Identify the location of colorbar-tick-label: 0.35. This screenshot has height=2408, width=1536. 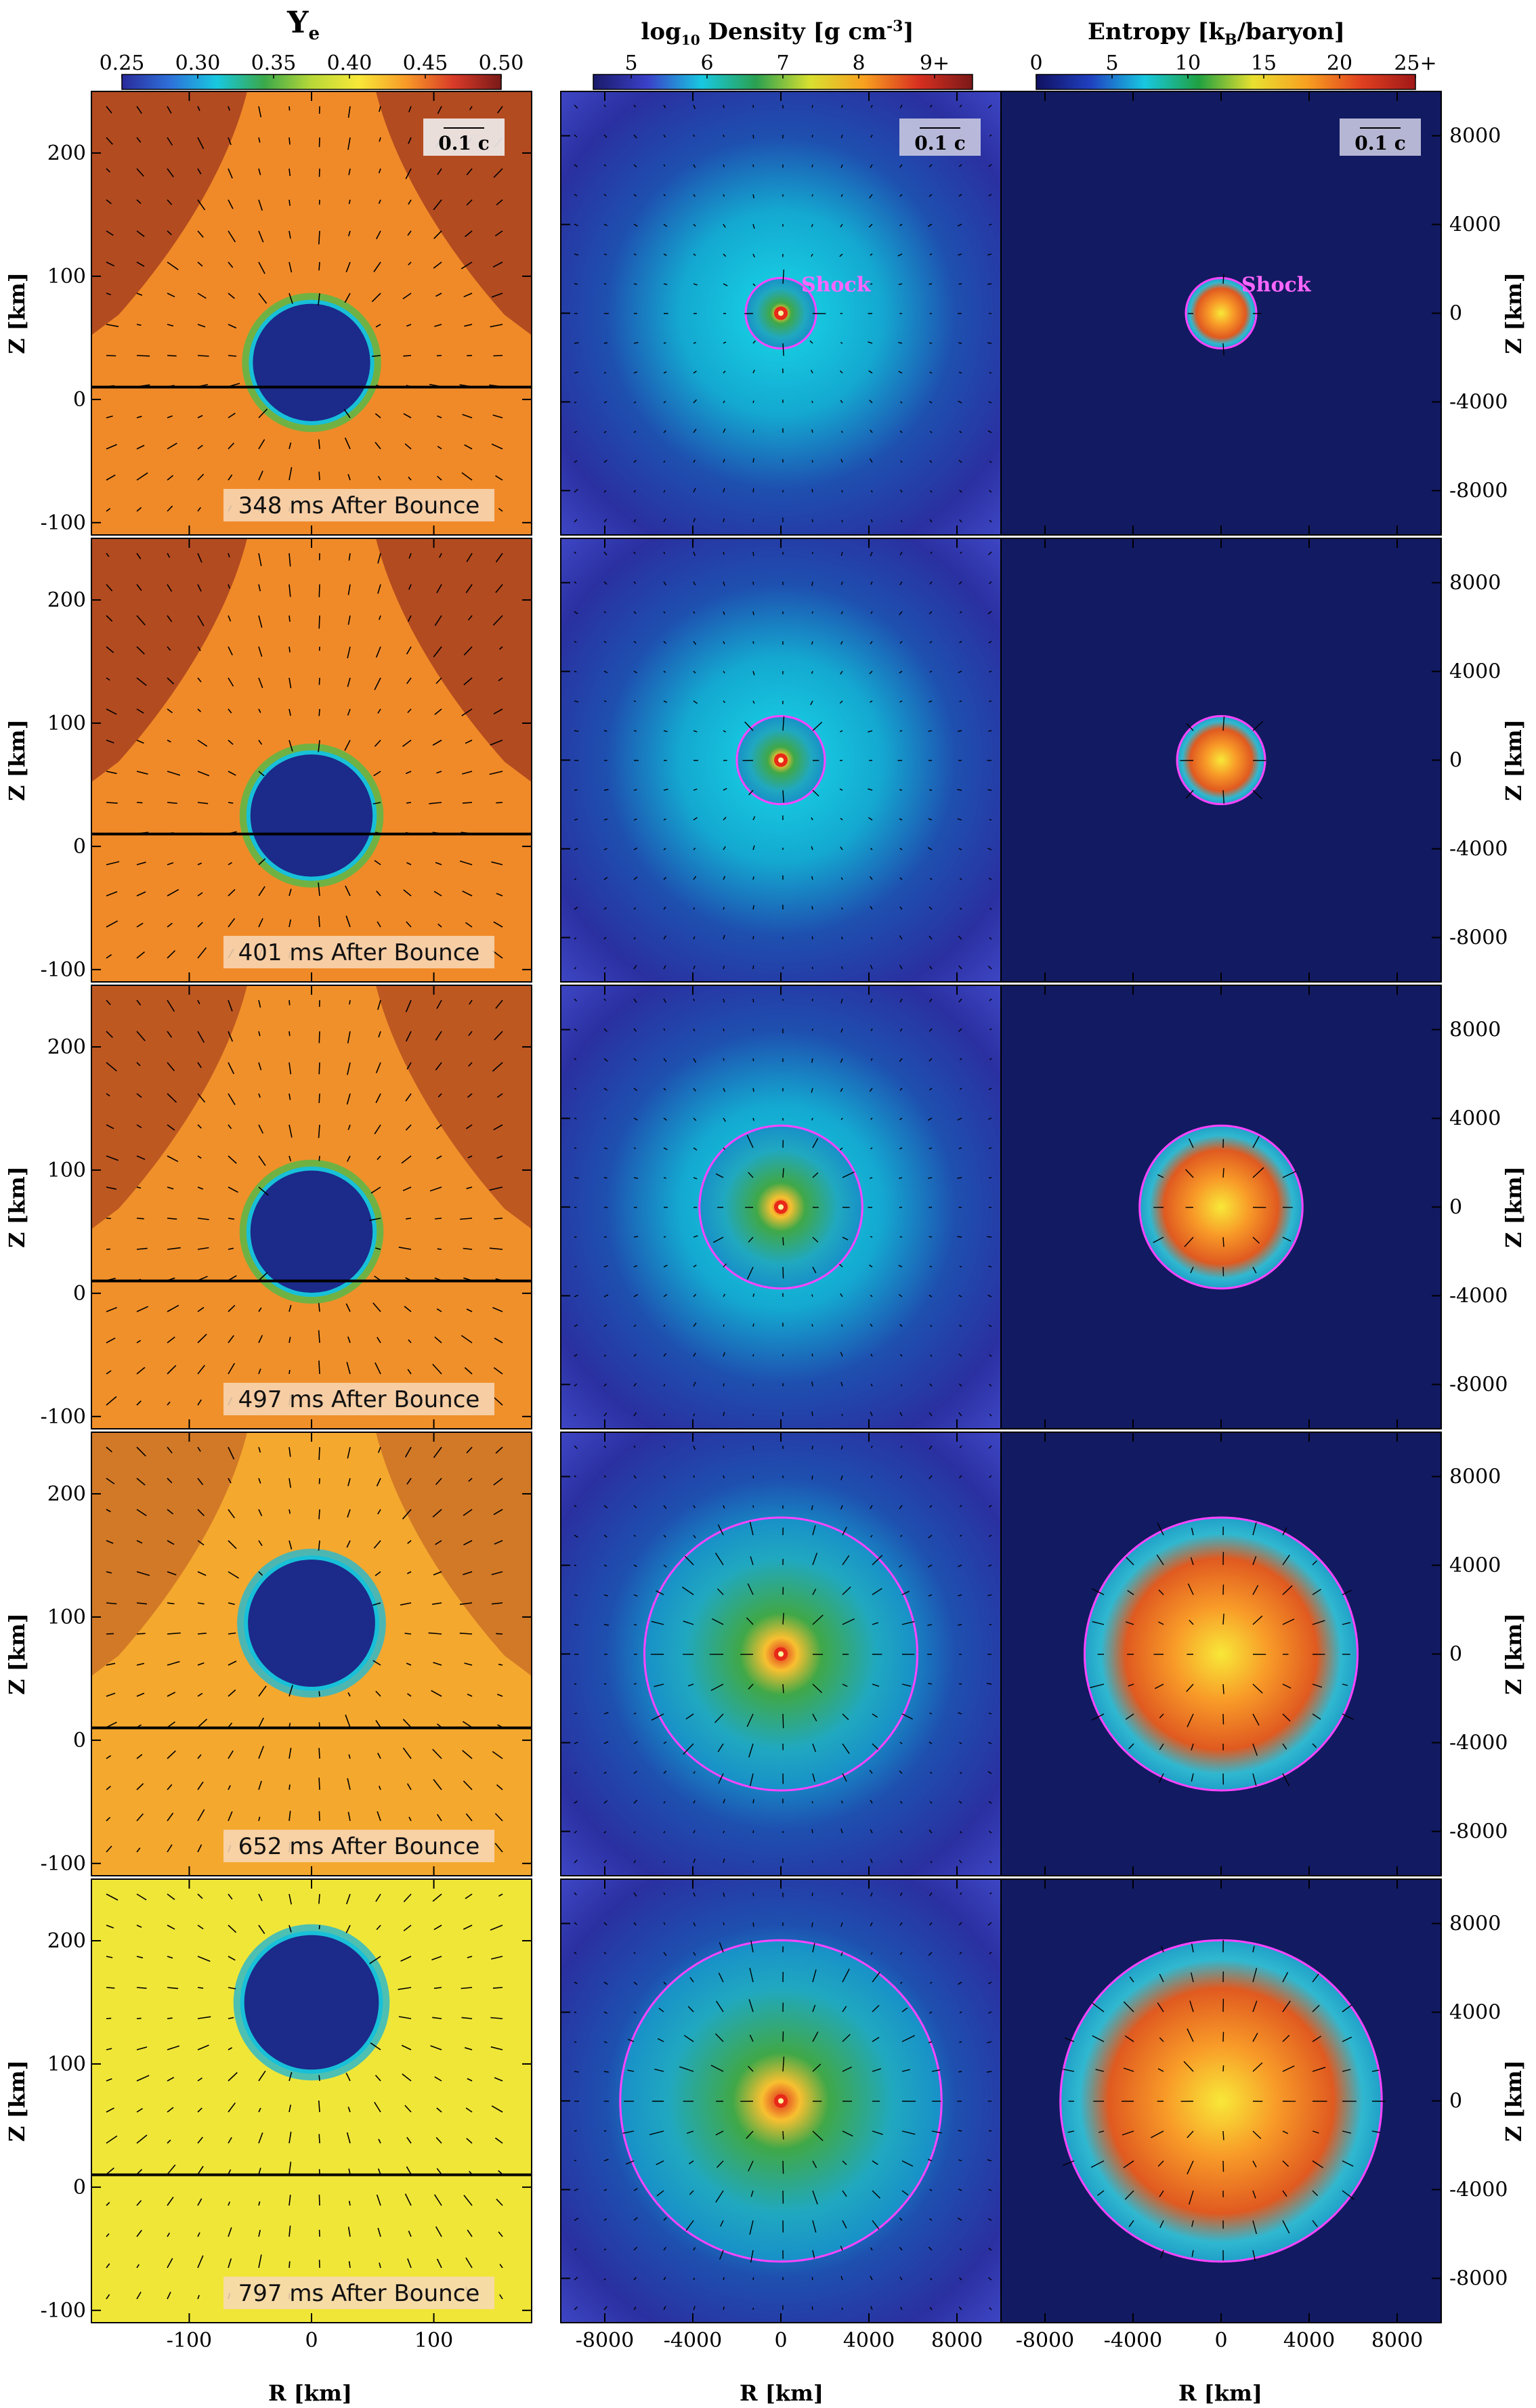
(274, 63).